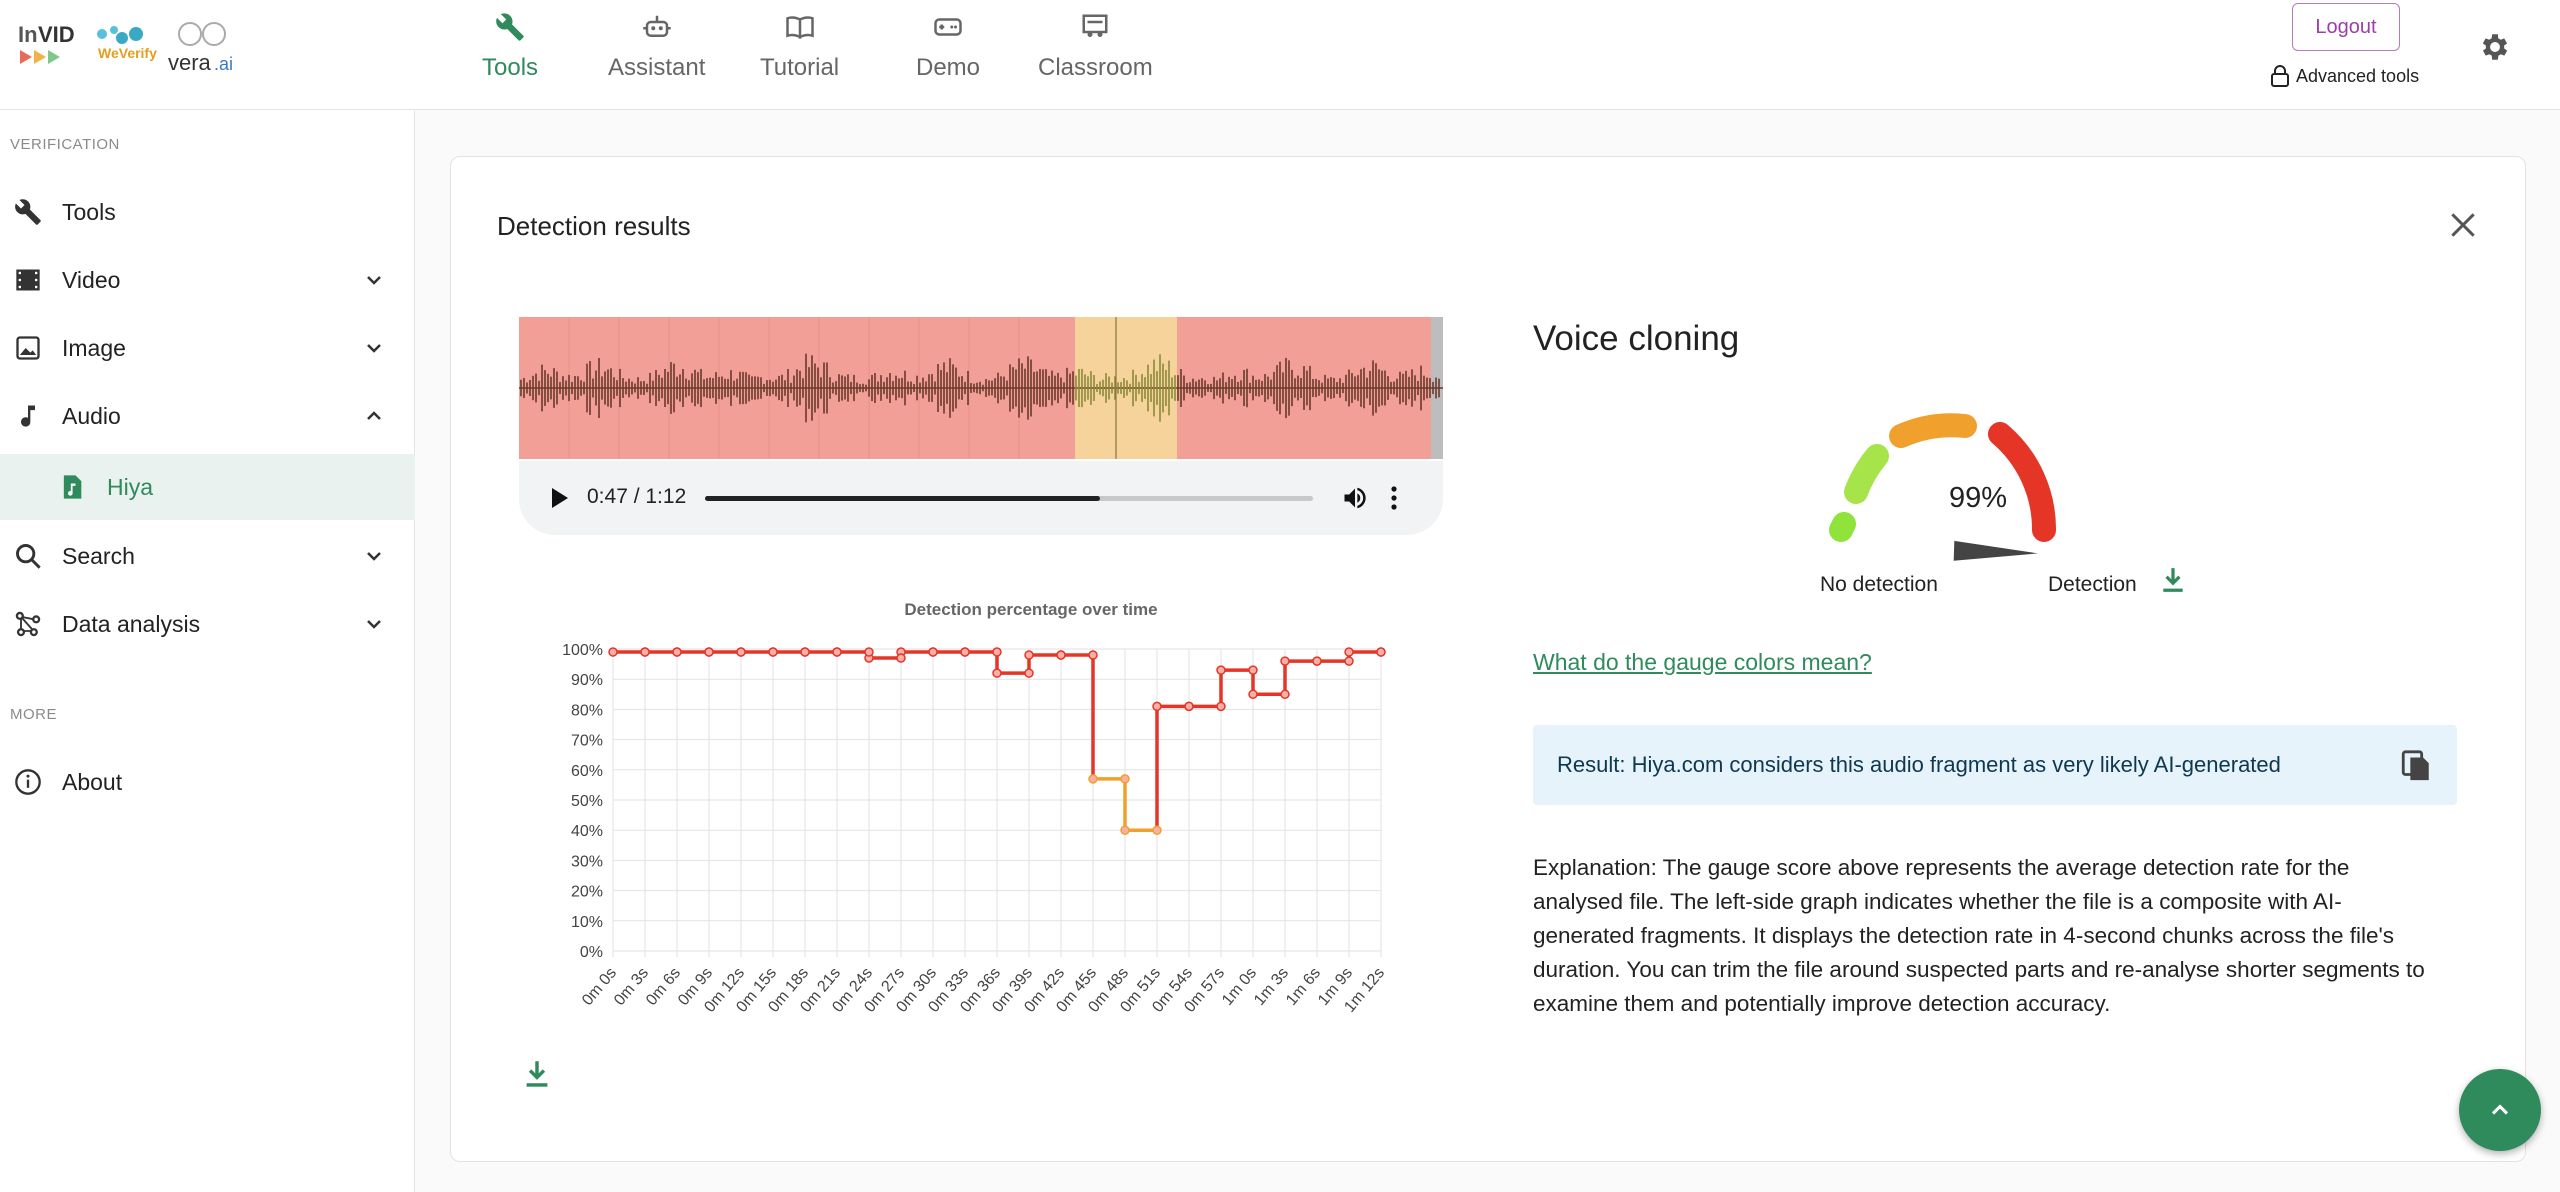 Image resolution: width=2560 pixels, height=1192 pixels. Describe the element at coordinates (1394, 498) in the screenshot. I see `more-options-icon` at that location.